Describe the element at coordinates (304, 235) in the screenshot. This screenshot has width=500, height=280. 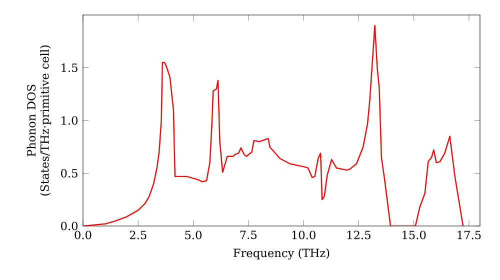
I see `x-tick-label: 10.0` at that location.